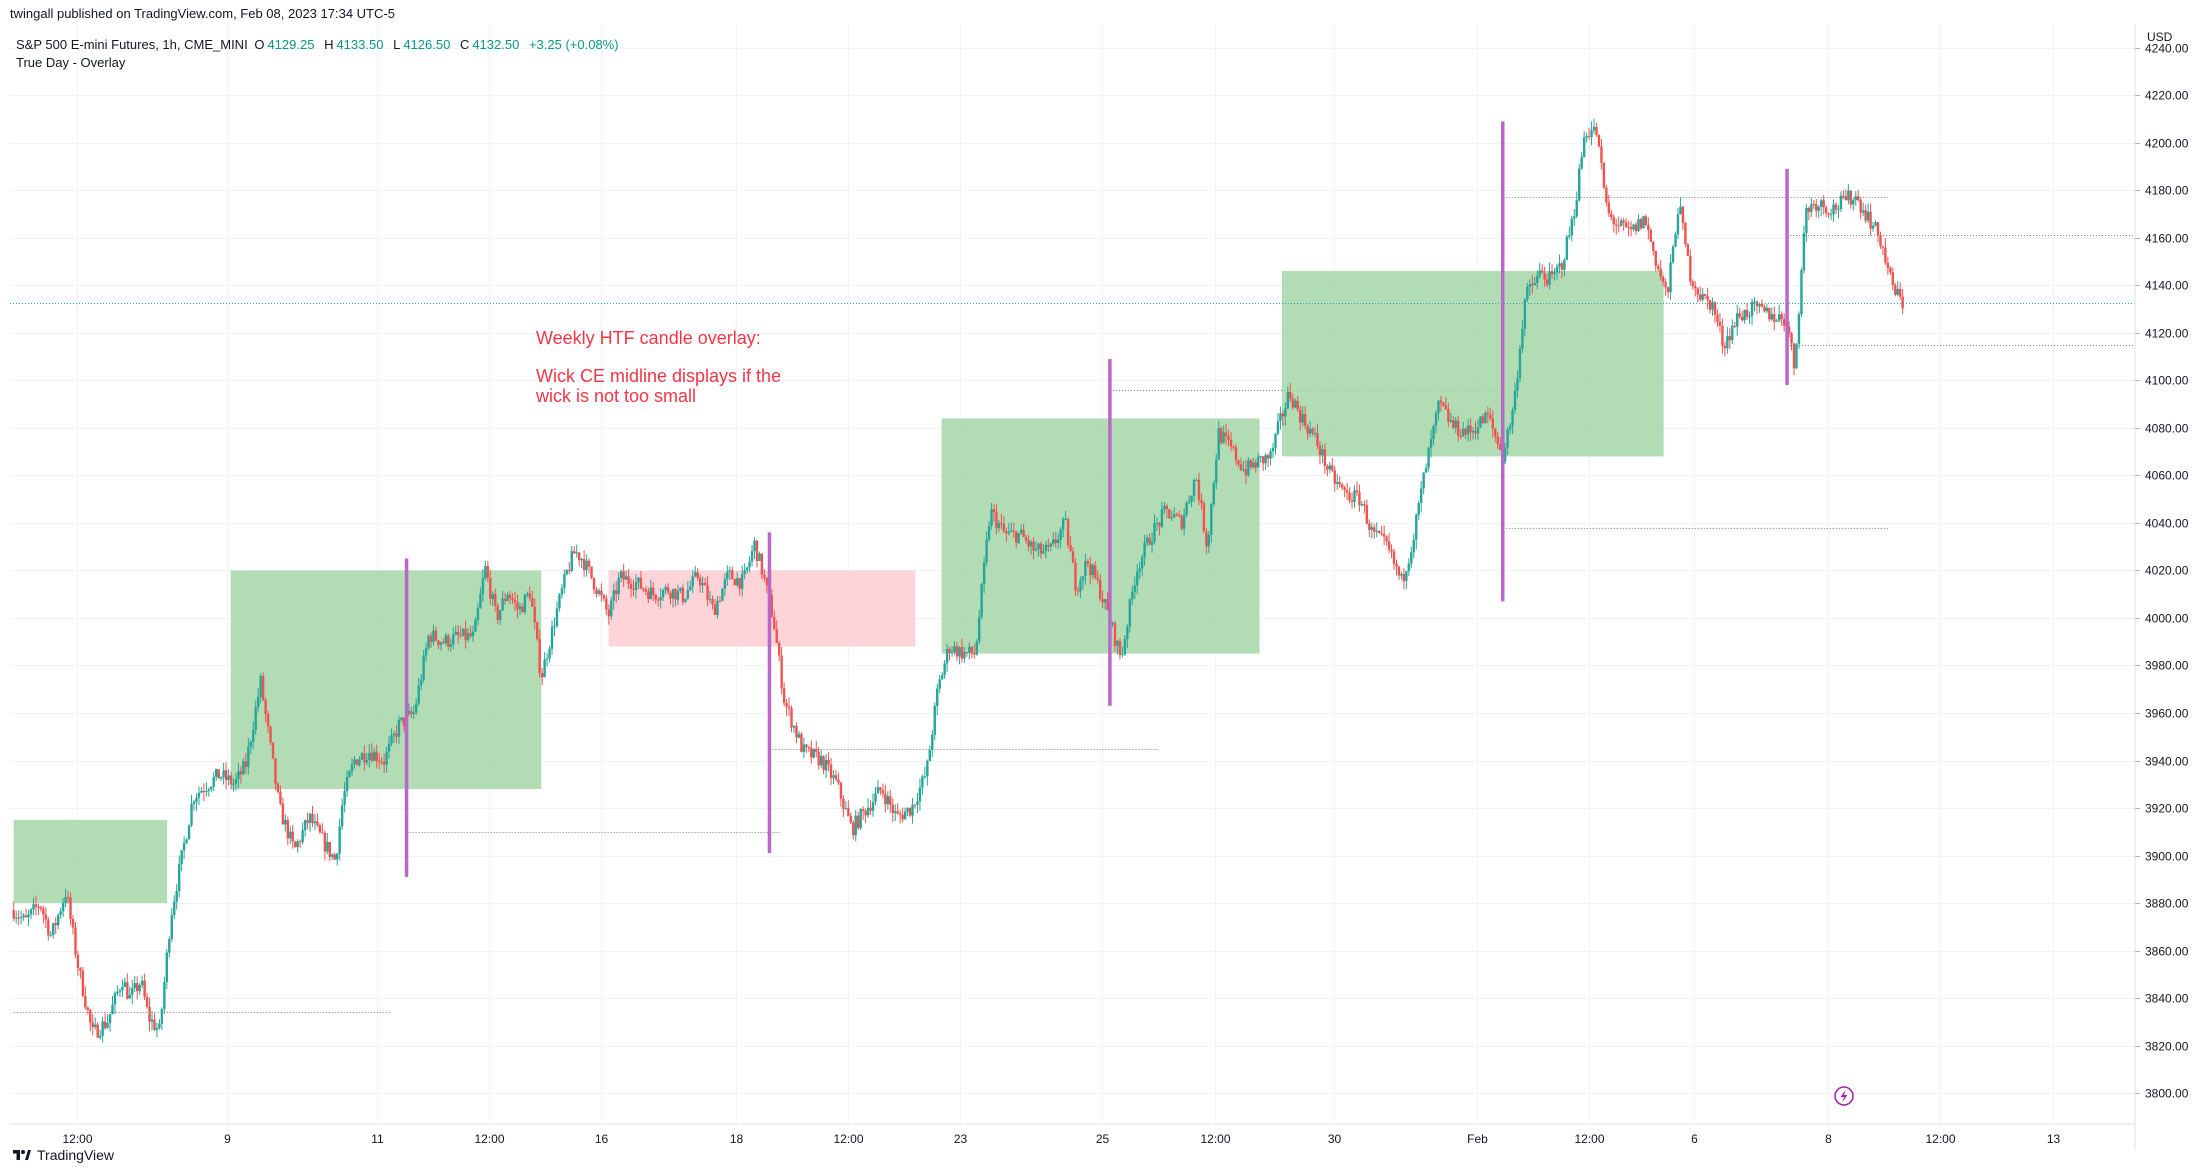 This screenshot has height=1171, width=2207. Describe the element at coordinates (63, 1155) in the screenshot. I see `tradingview-brand: TradingView` at that location.